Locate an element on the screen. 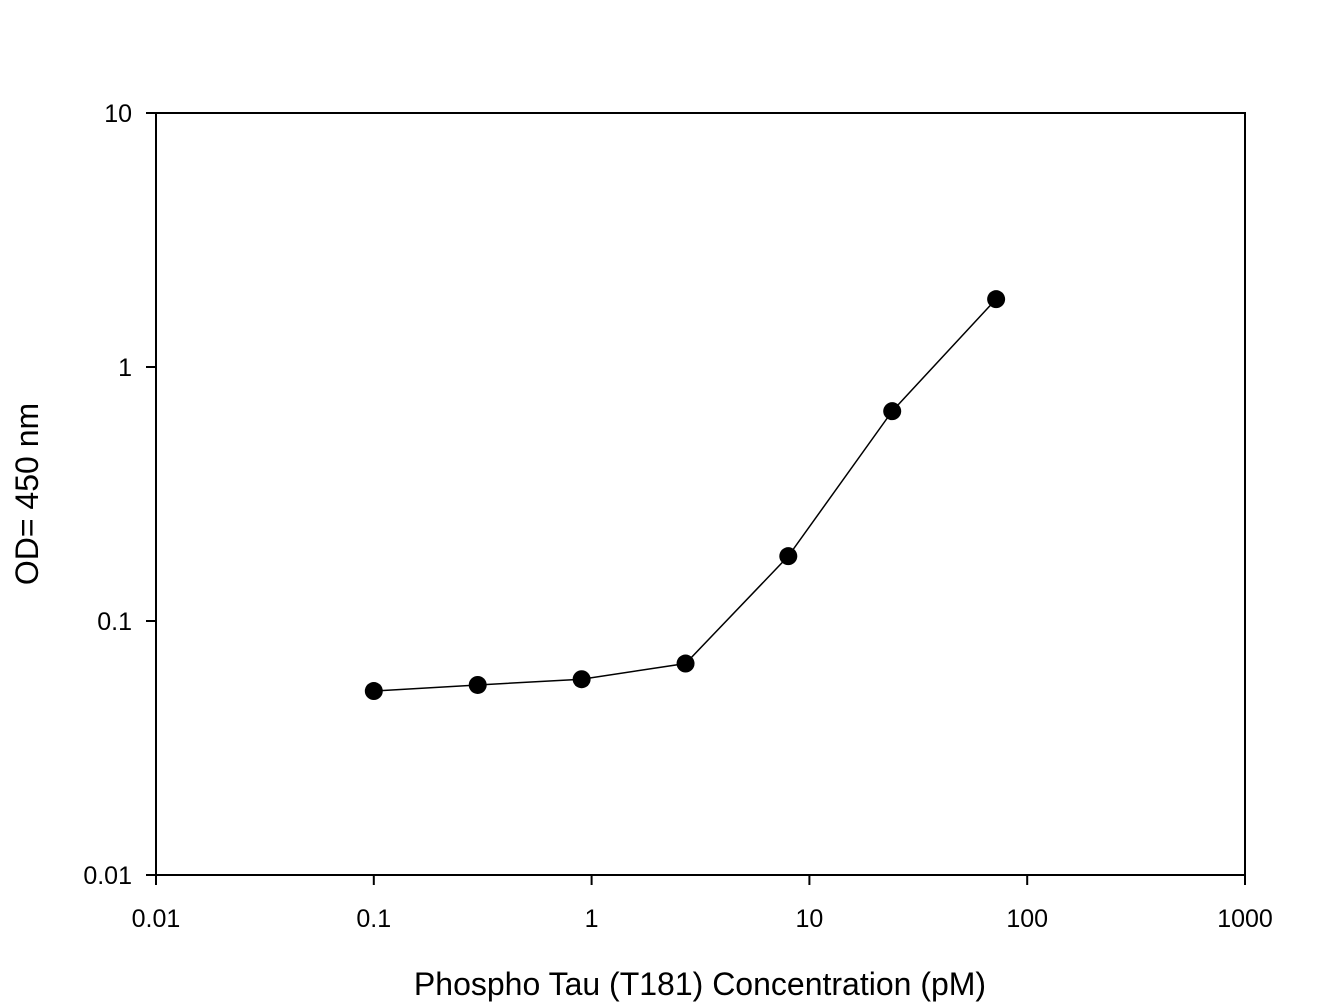 This screenshot has width=1344, height=1007. y-axis-title: OD= 450 nm is located at coordinates (27, 494).